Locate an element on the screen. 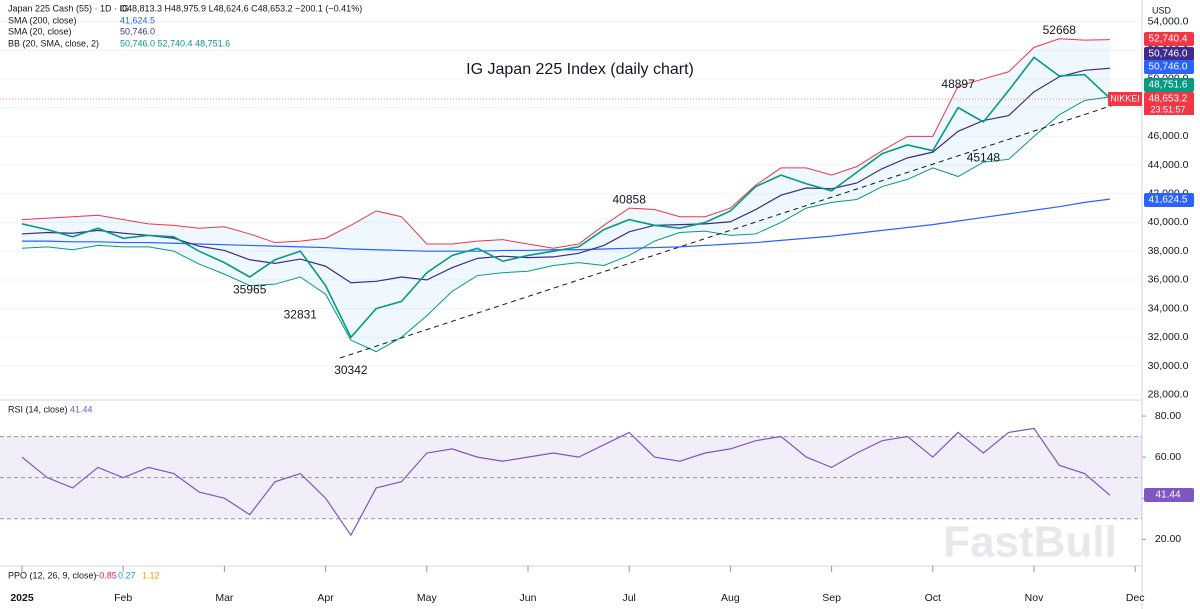  chart-title: IG Japan 225 Index (daily chart) is located at coordinates (580, 69).